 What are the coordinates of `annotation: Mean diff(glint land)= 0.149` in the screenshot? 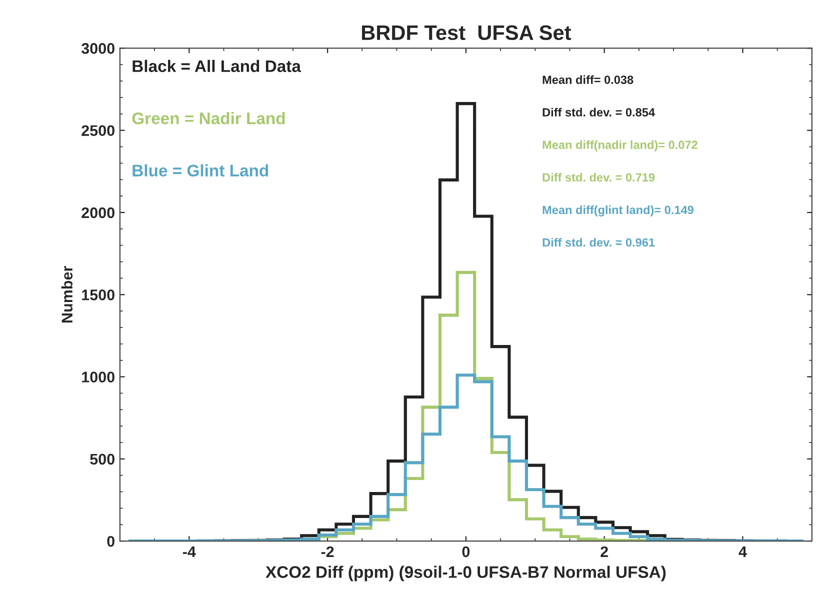 It's located at (618, 210).